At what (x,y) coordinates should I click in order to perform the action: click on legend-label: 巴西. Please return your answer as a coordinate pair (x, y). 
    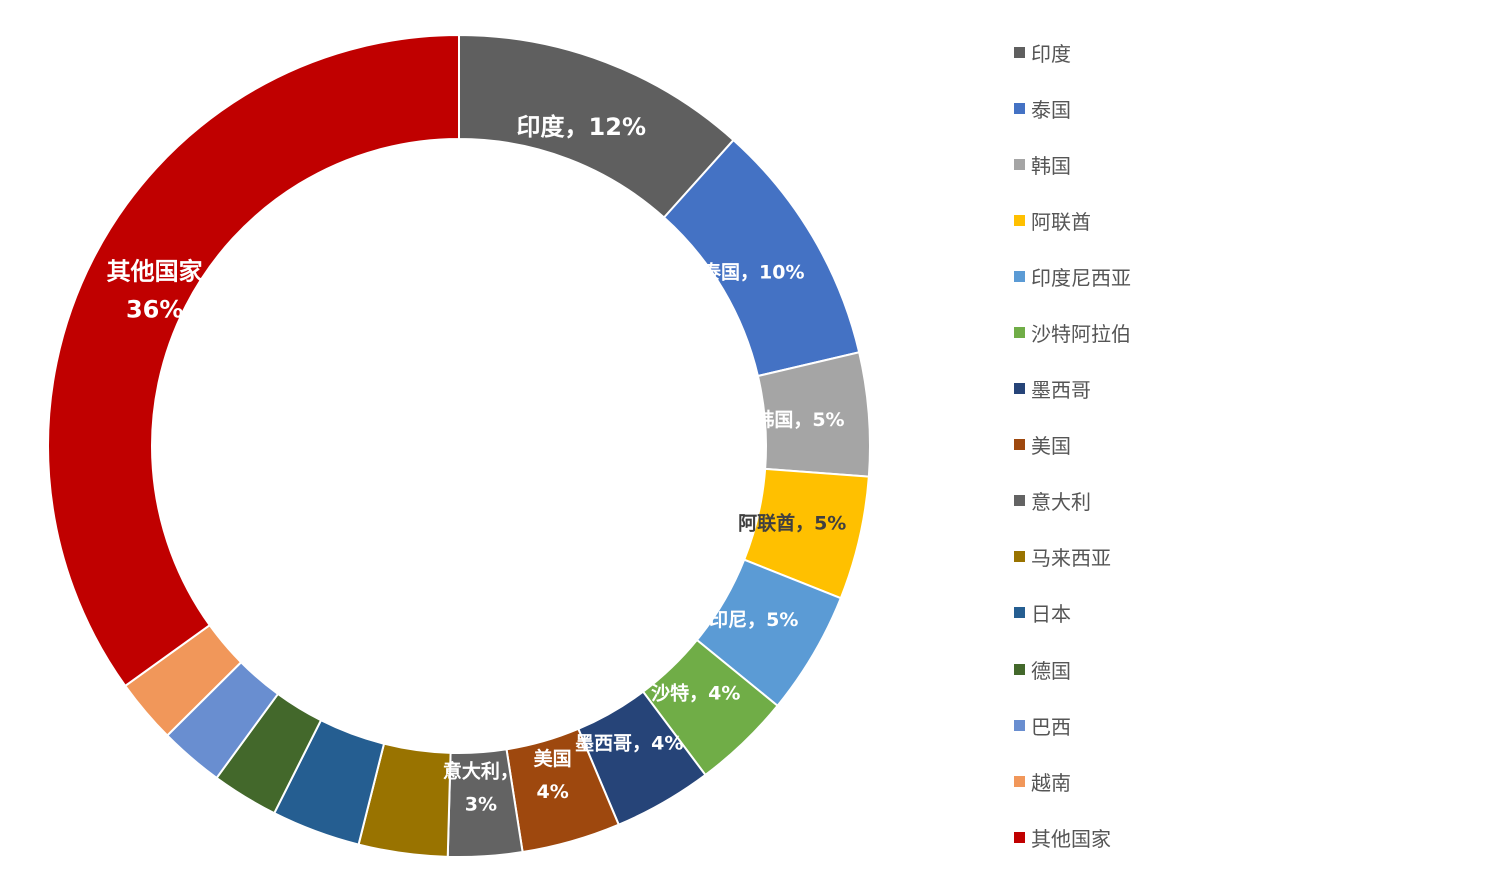
    Looking at the image, I should click on (1051, 726).